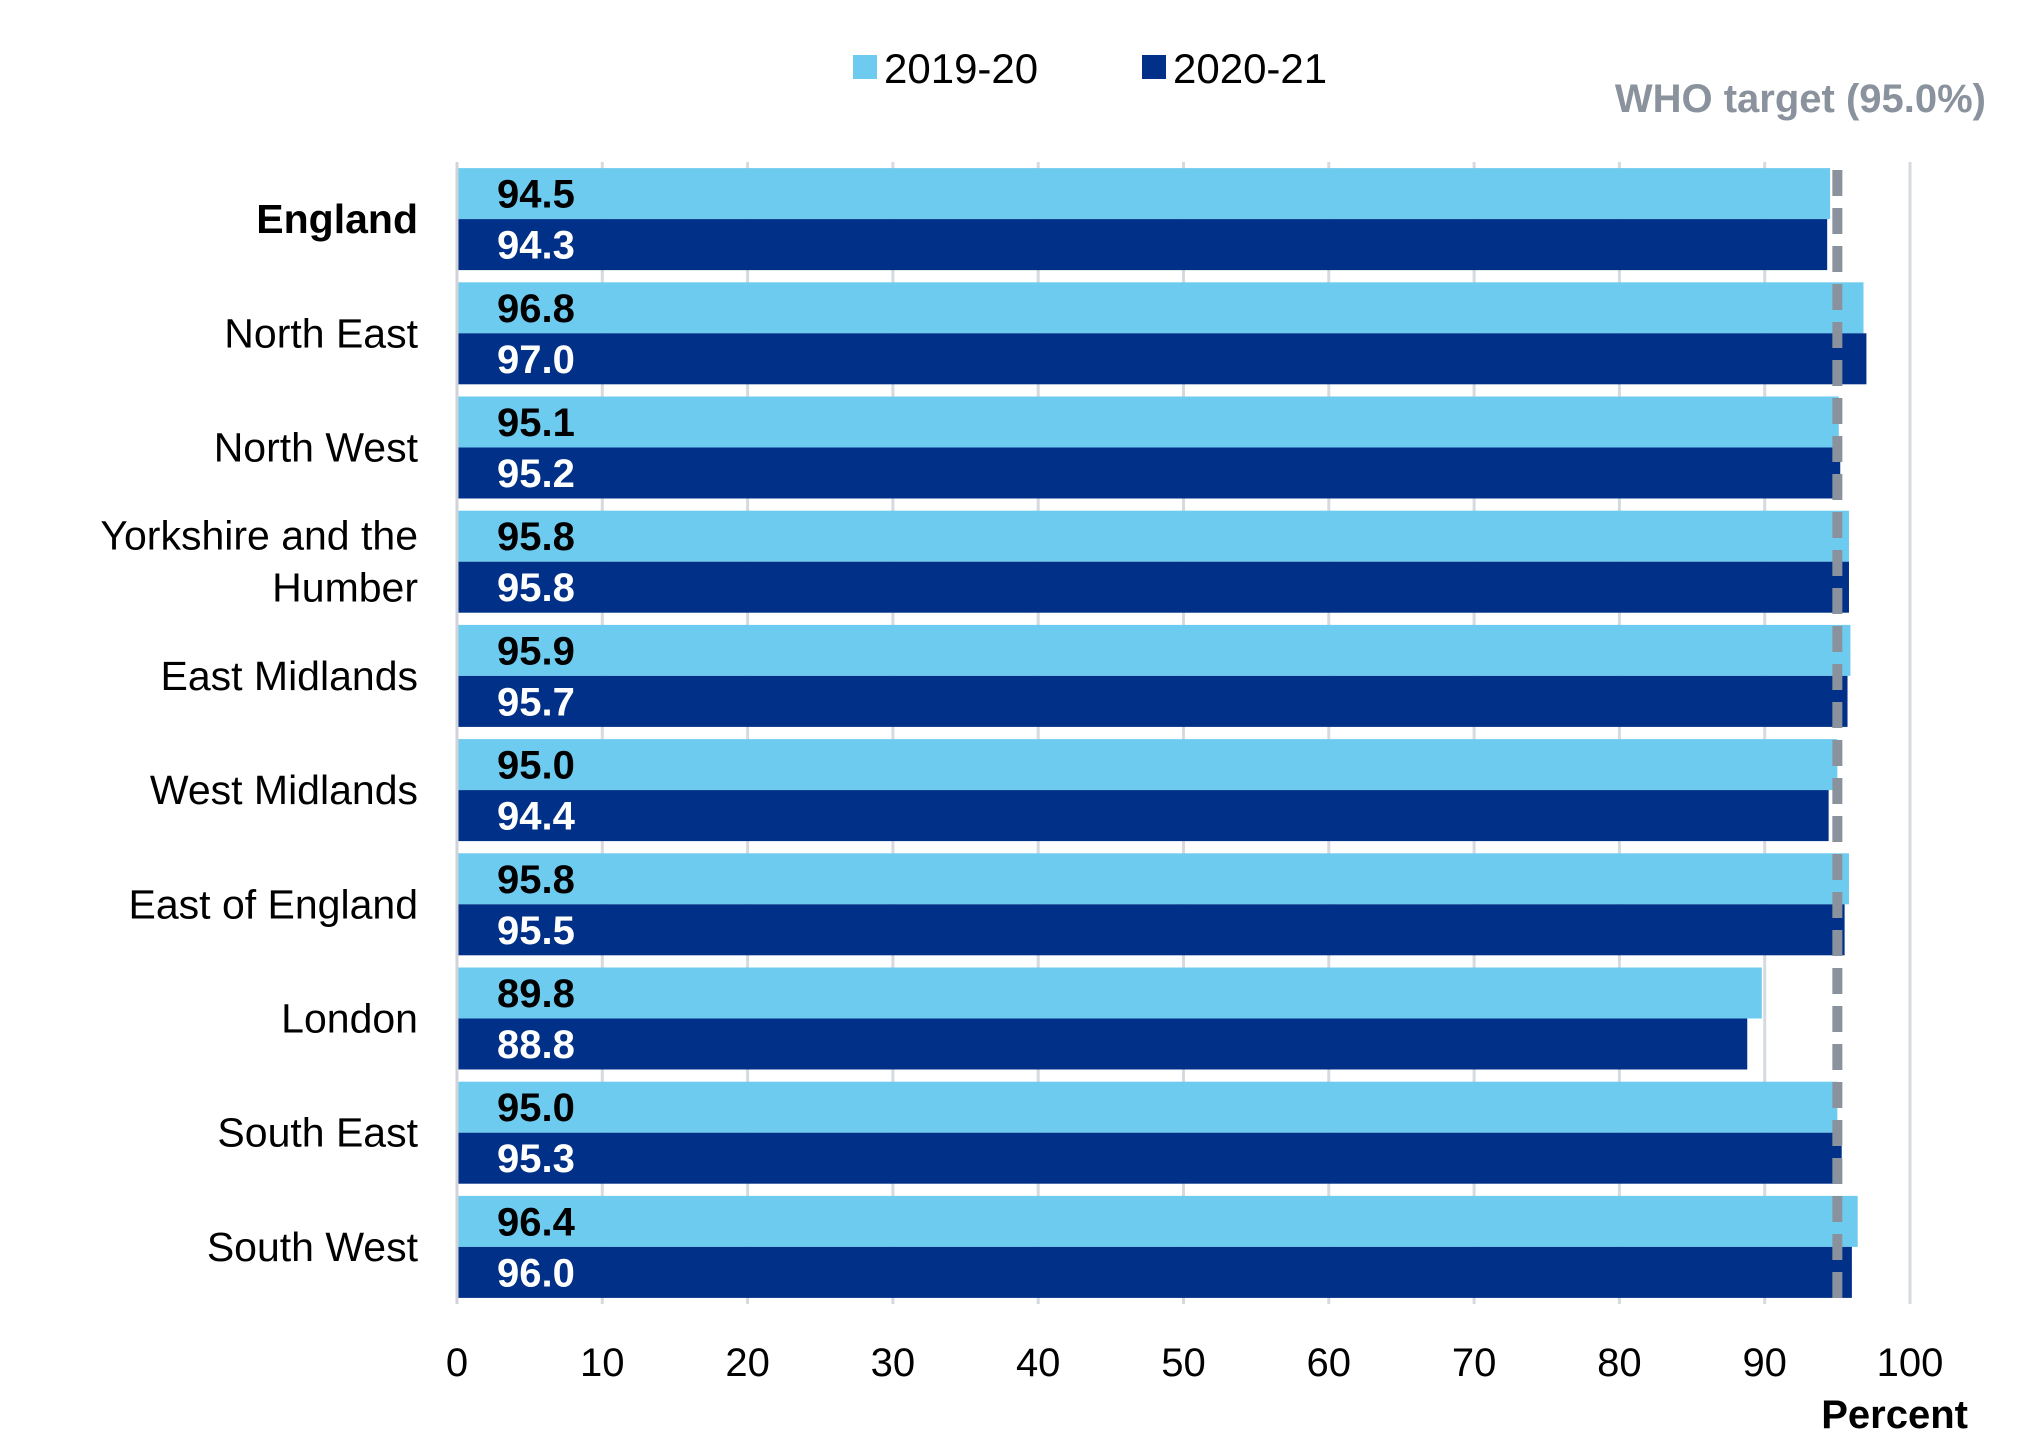 Image resolution: width=2021 pixels, height=1455 pixels. I want to click on who-target-label: WHO target (95.0%), so click(1800, 99).